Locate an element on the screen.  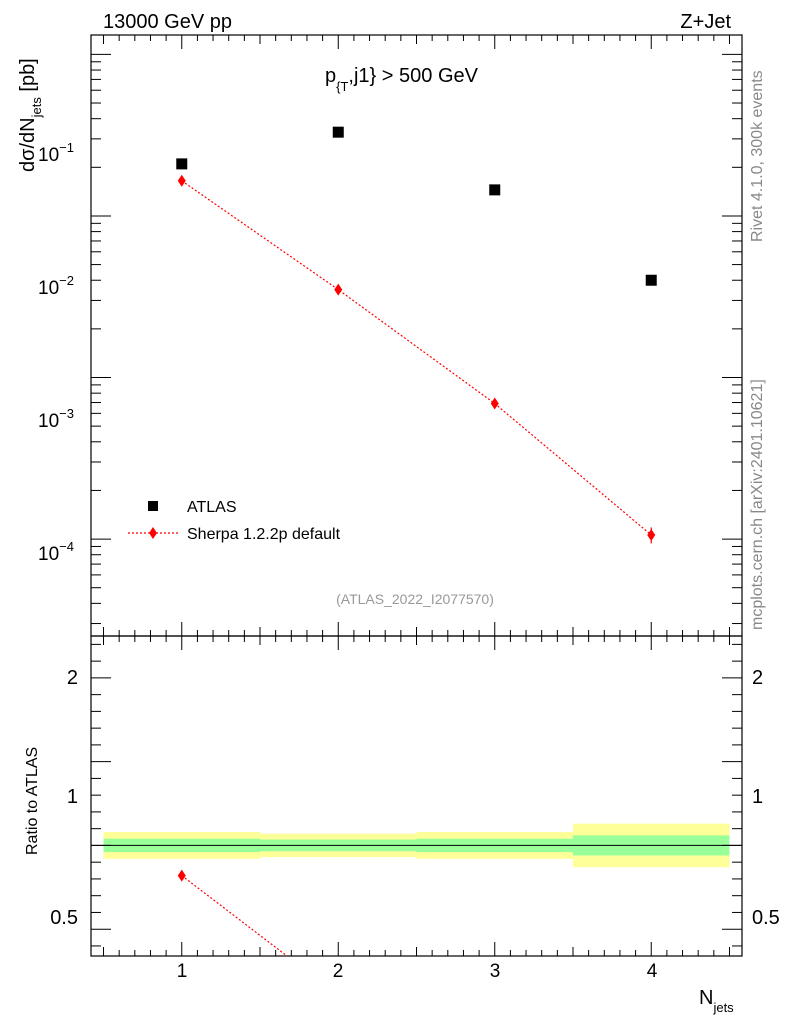
ratio-y-tick-label-left: 1 is located at coordinates (72, 797).